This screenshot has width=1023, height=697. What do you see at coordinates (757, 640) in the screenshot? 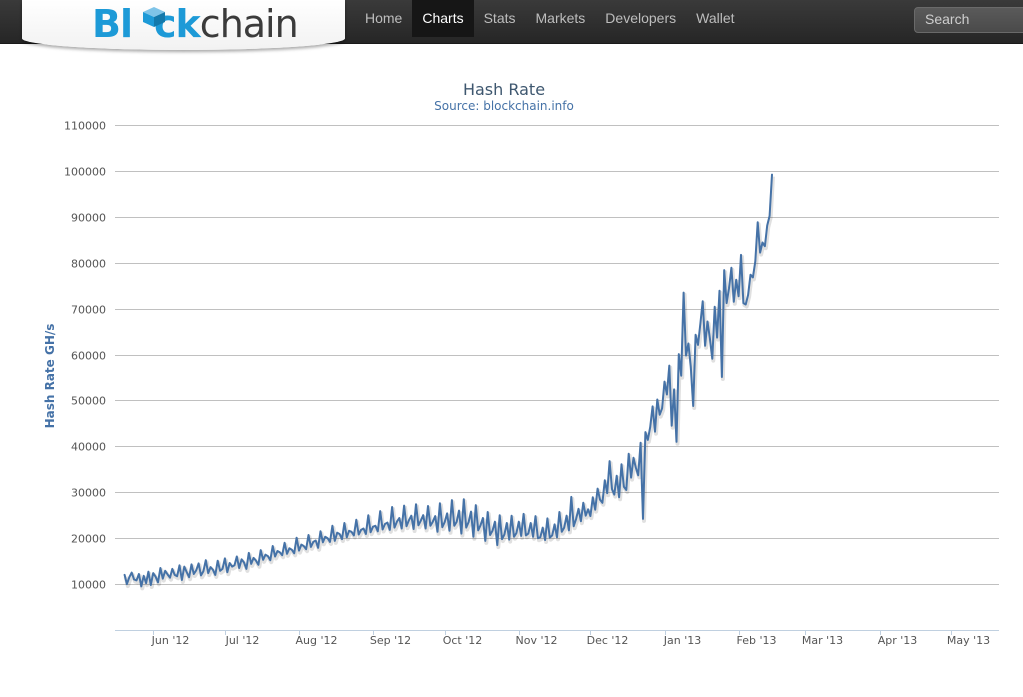
I see `x-tick-label: Feb '13` at bounding box center [757, 640].